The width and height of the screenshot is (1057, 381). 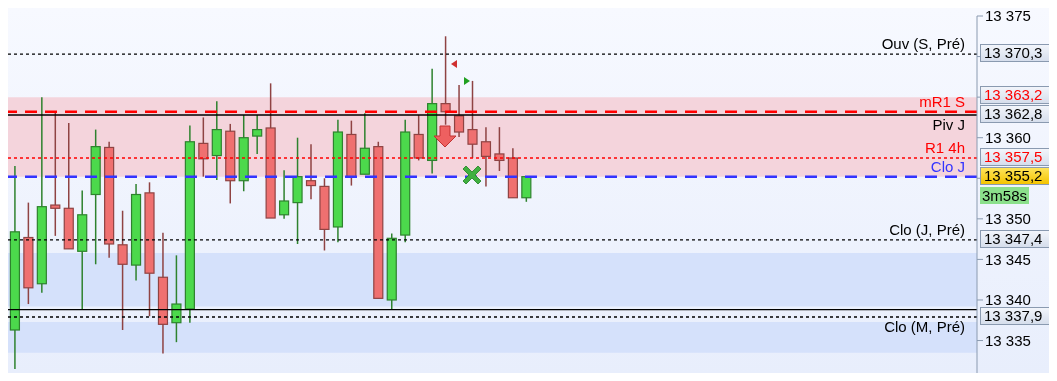 I want to click on ref-line-label: Ouv (S, Pré), so click(x=923, y=44).